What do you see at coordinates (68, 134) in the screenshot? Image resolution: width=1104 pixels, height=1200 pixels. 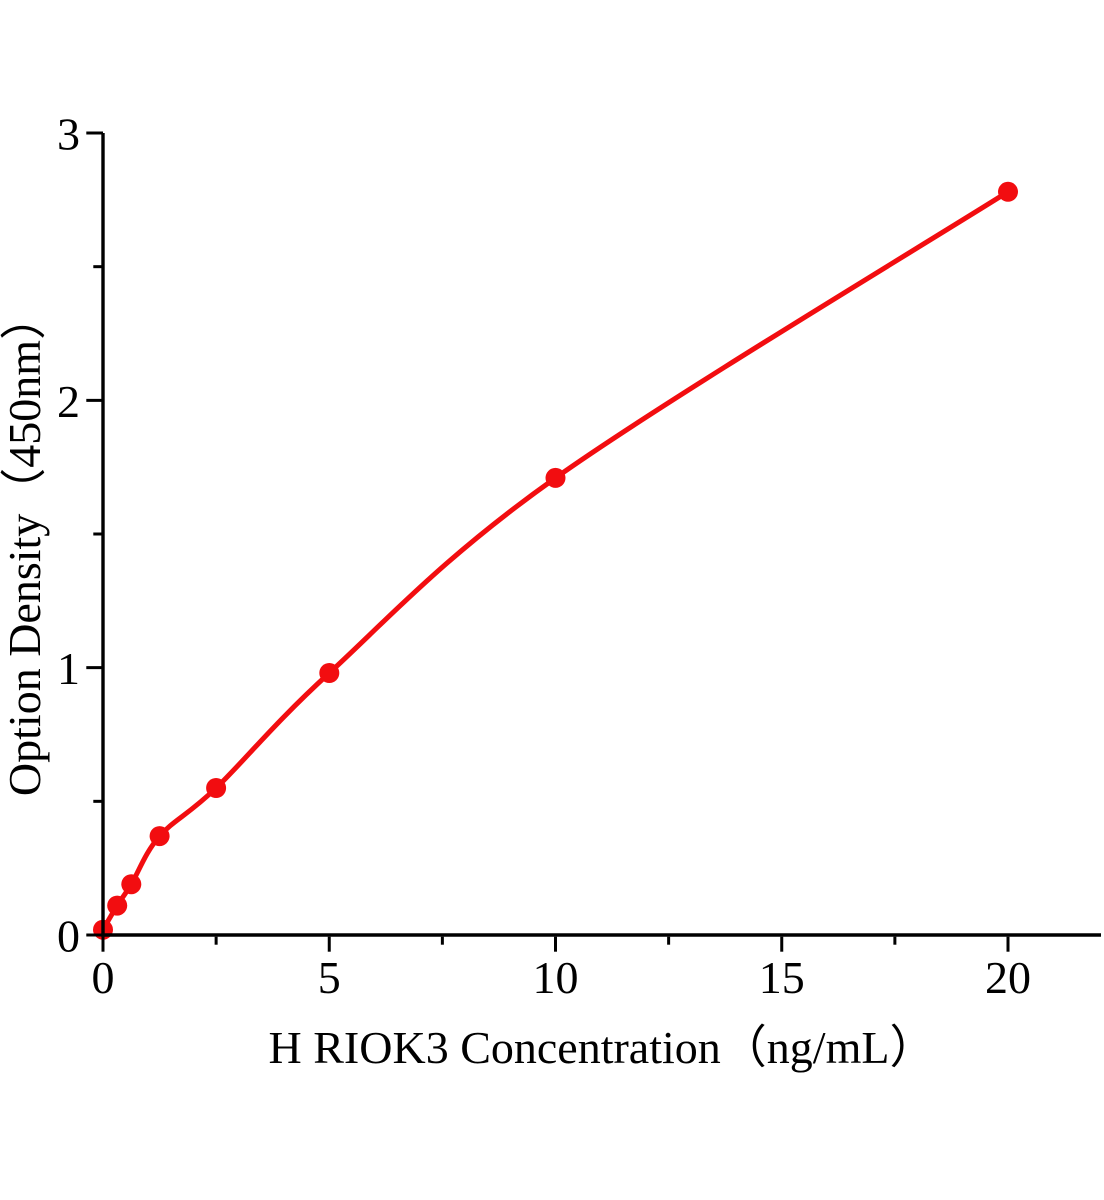 I see `y-tick-label: 3` at bounding box center [68, 134].